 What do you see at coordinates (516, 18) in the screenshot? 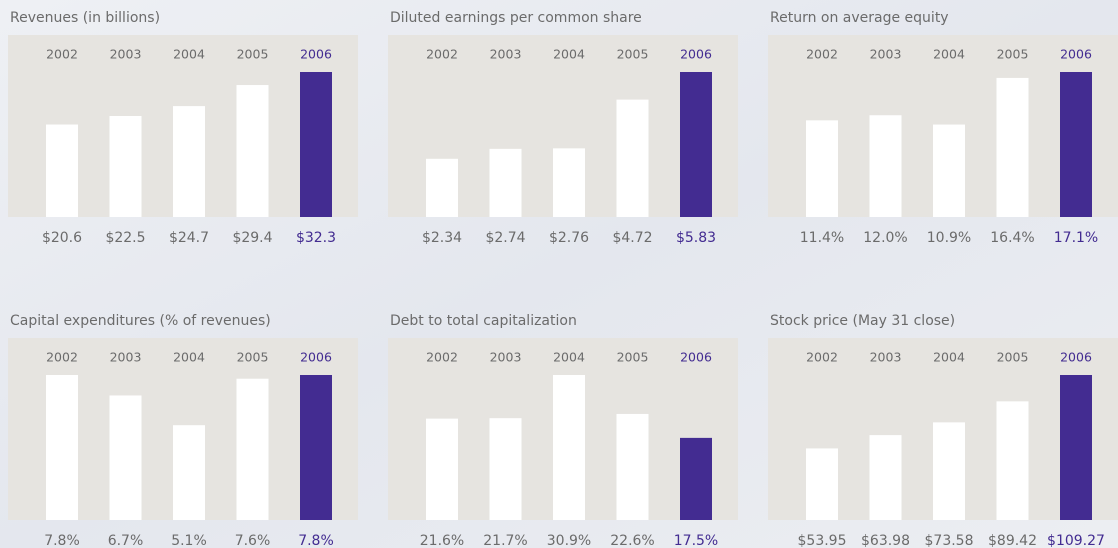
I see `chart-title: Diluted earnings per common share` at bounding box center [516, 18].